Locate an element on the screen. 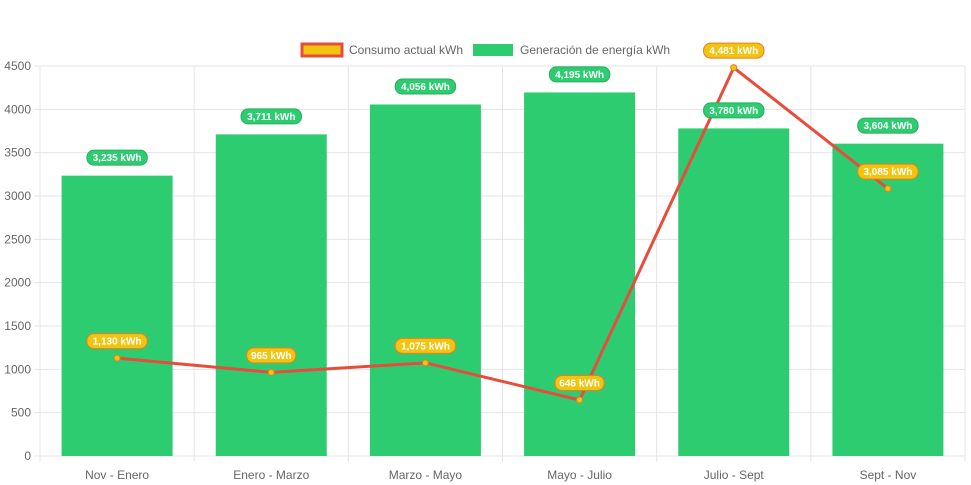  y-tick-label: 1500 is located at coordinates (17, 326).